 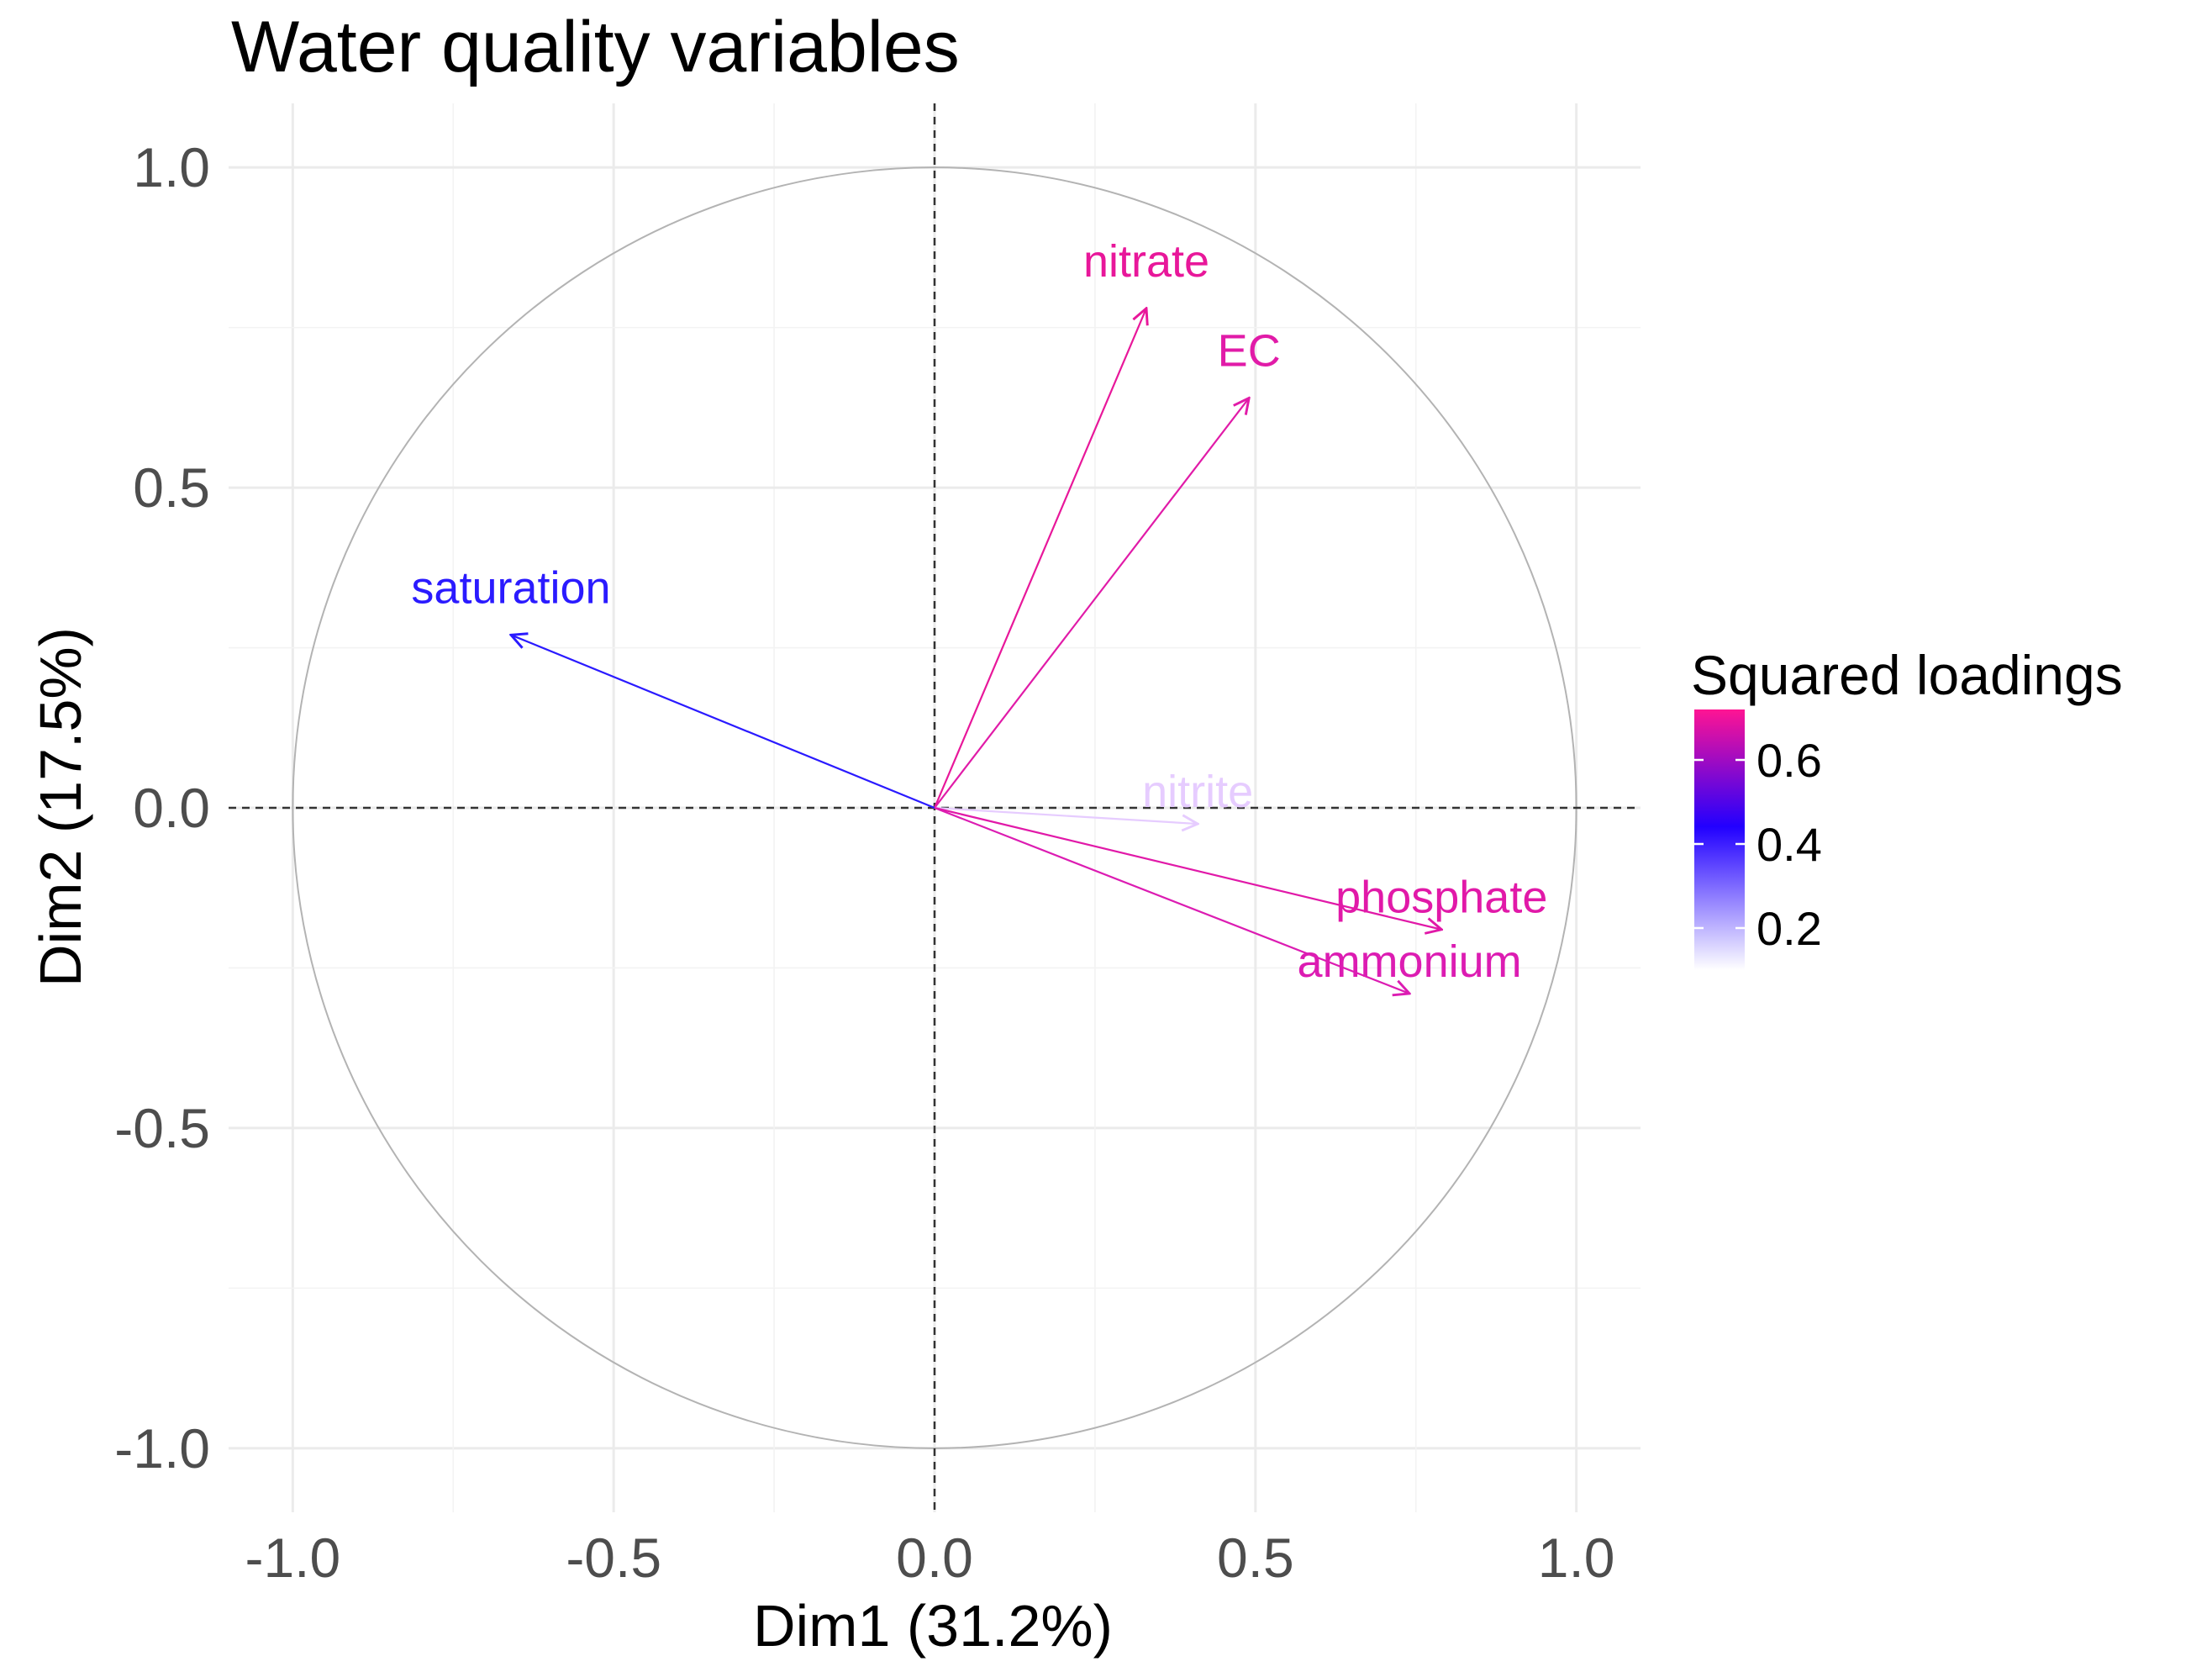 What do you see at coordinates (171, 808) in the screenshot?
I see `y-tick-label: 0.0` at bounding box center [171, 808].